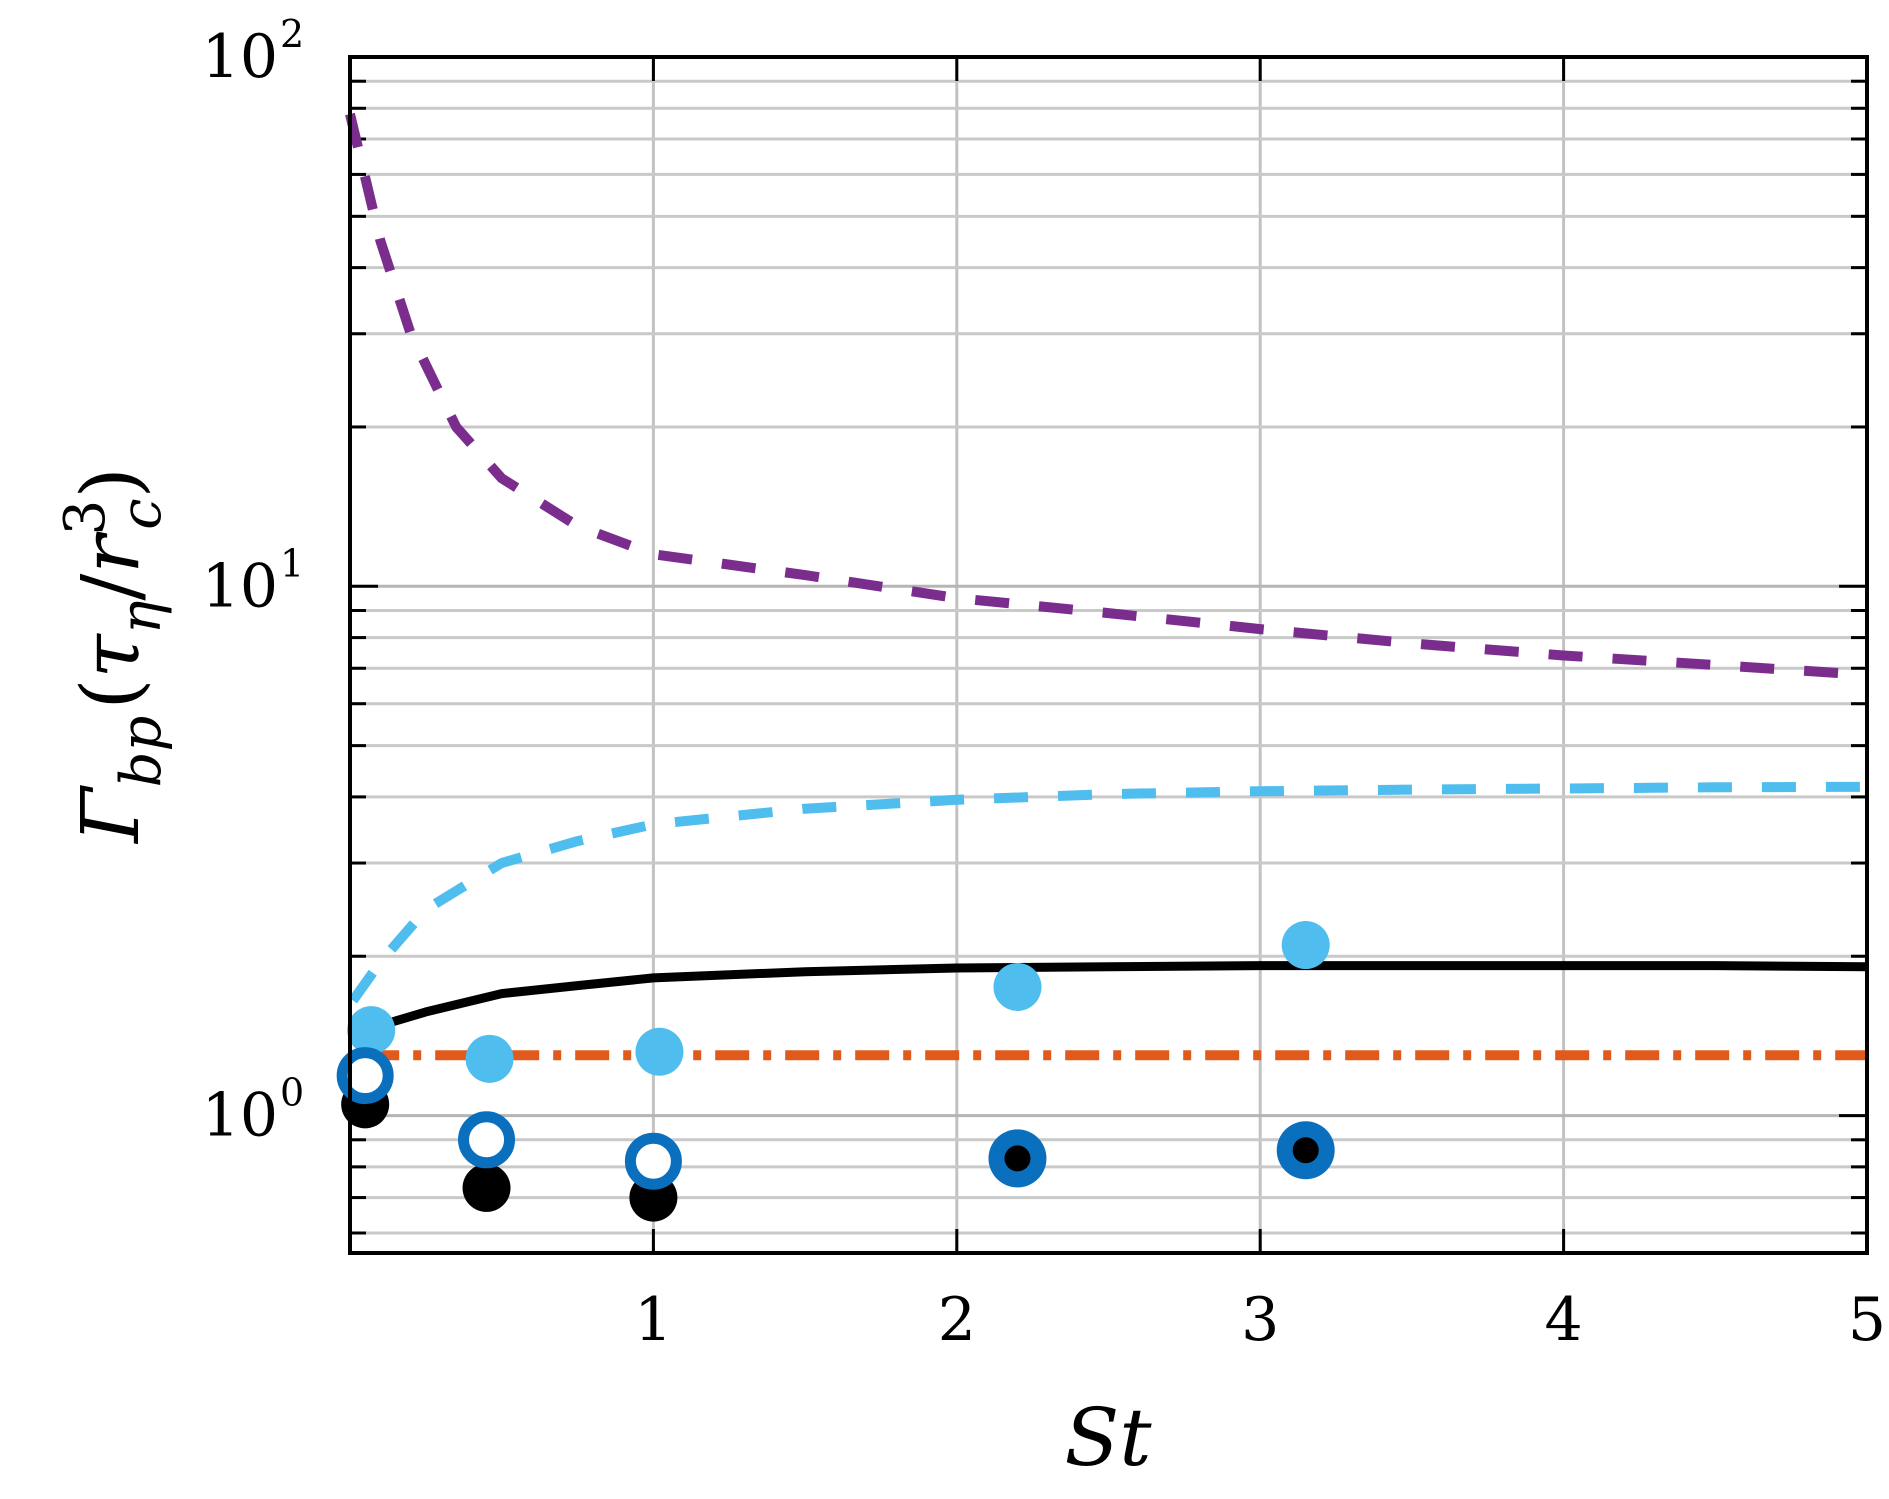  I want to click on y-axis-title: Γbp (τη/r3c), so click(113, 656).